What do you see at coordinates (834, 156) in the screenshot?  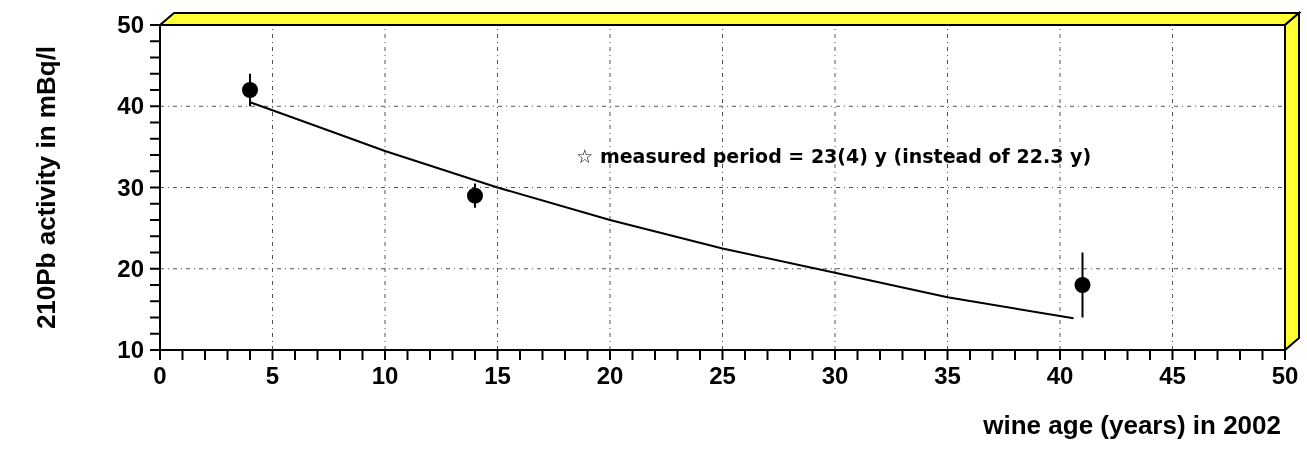 I see `annotation: ☆ measured period = 23(4) y (instead of 22.3 y)` at bounding box center [834, 156].